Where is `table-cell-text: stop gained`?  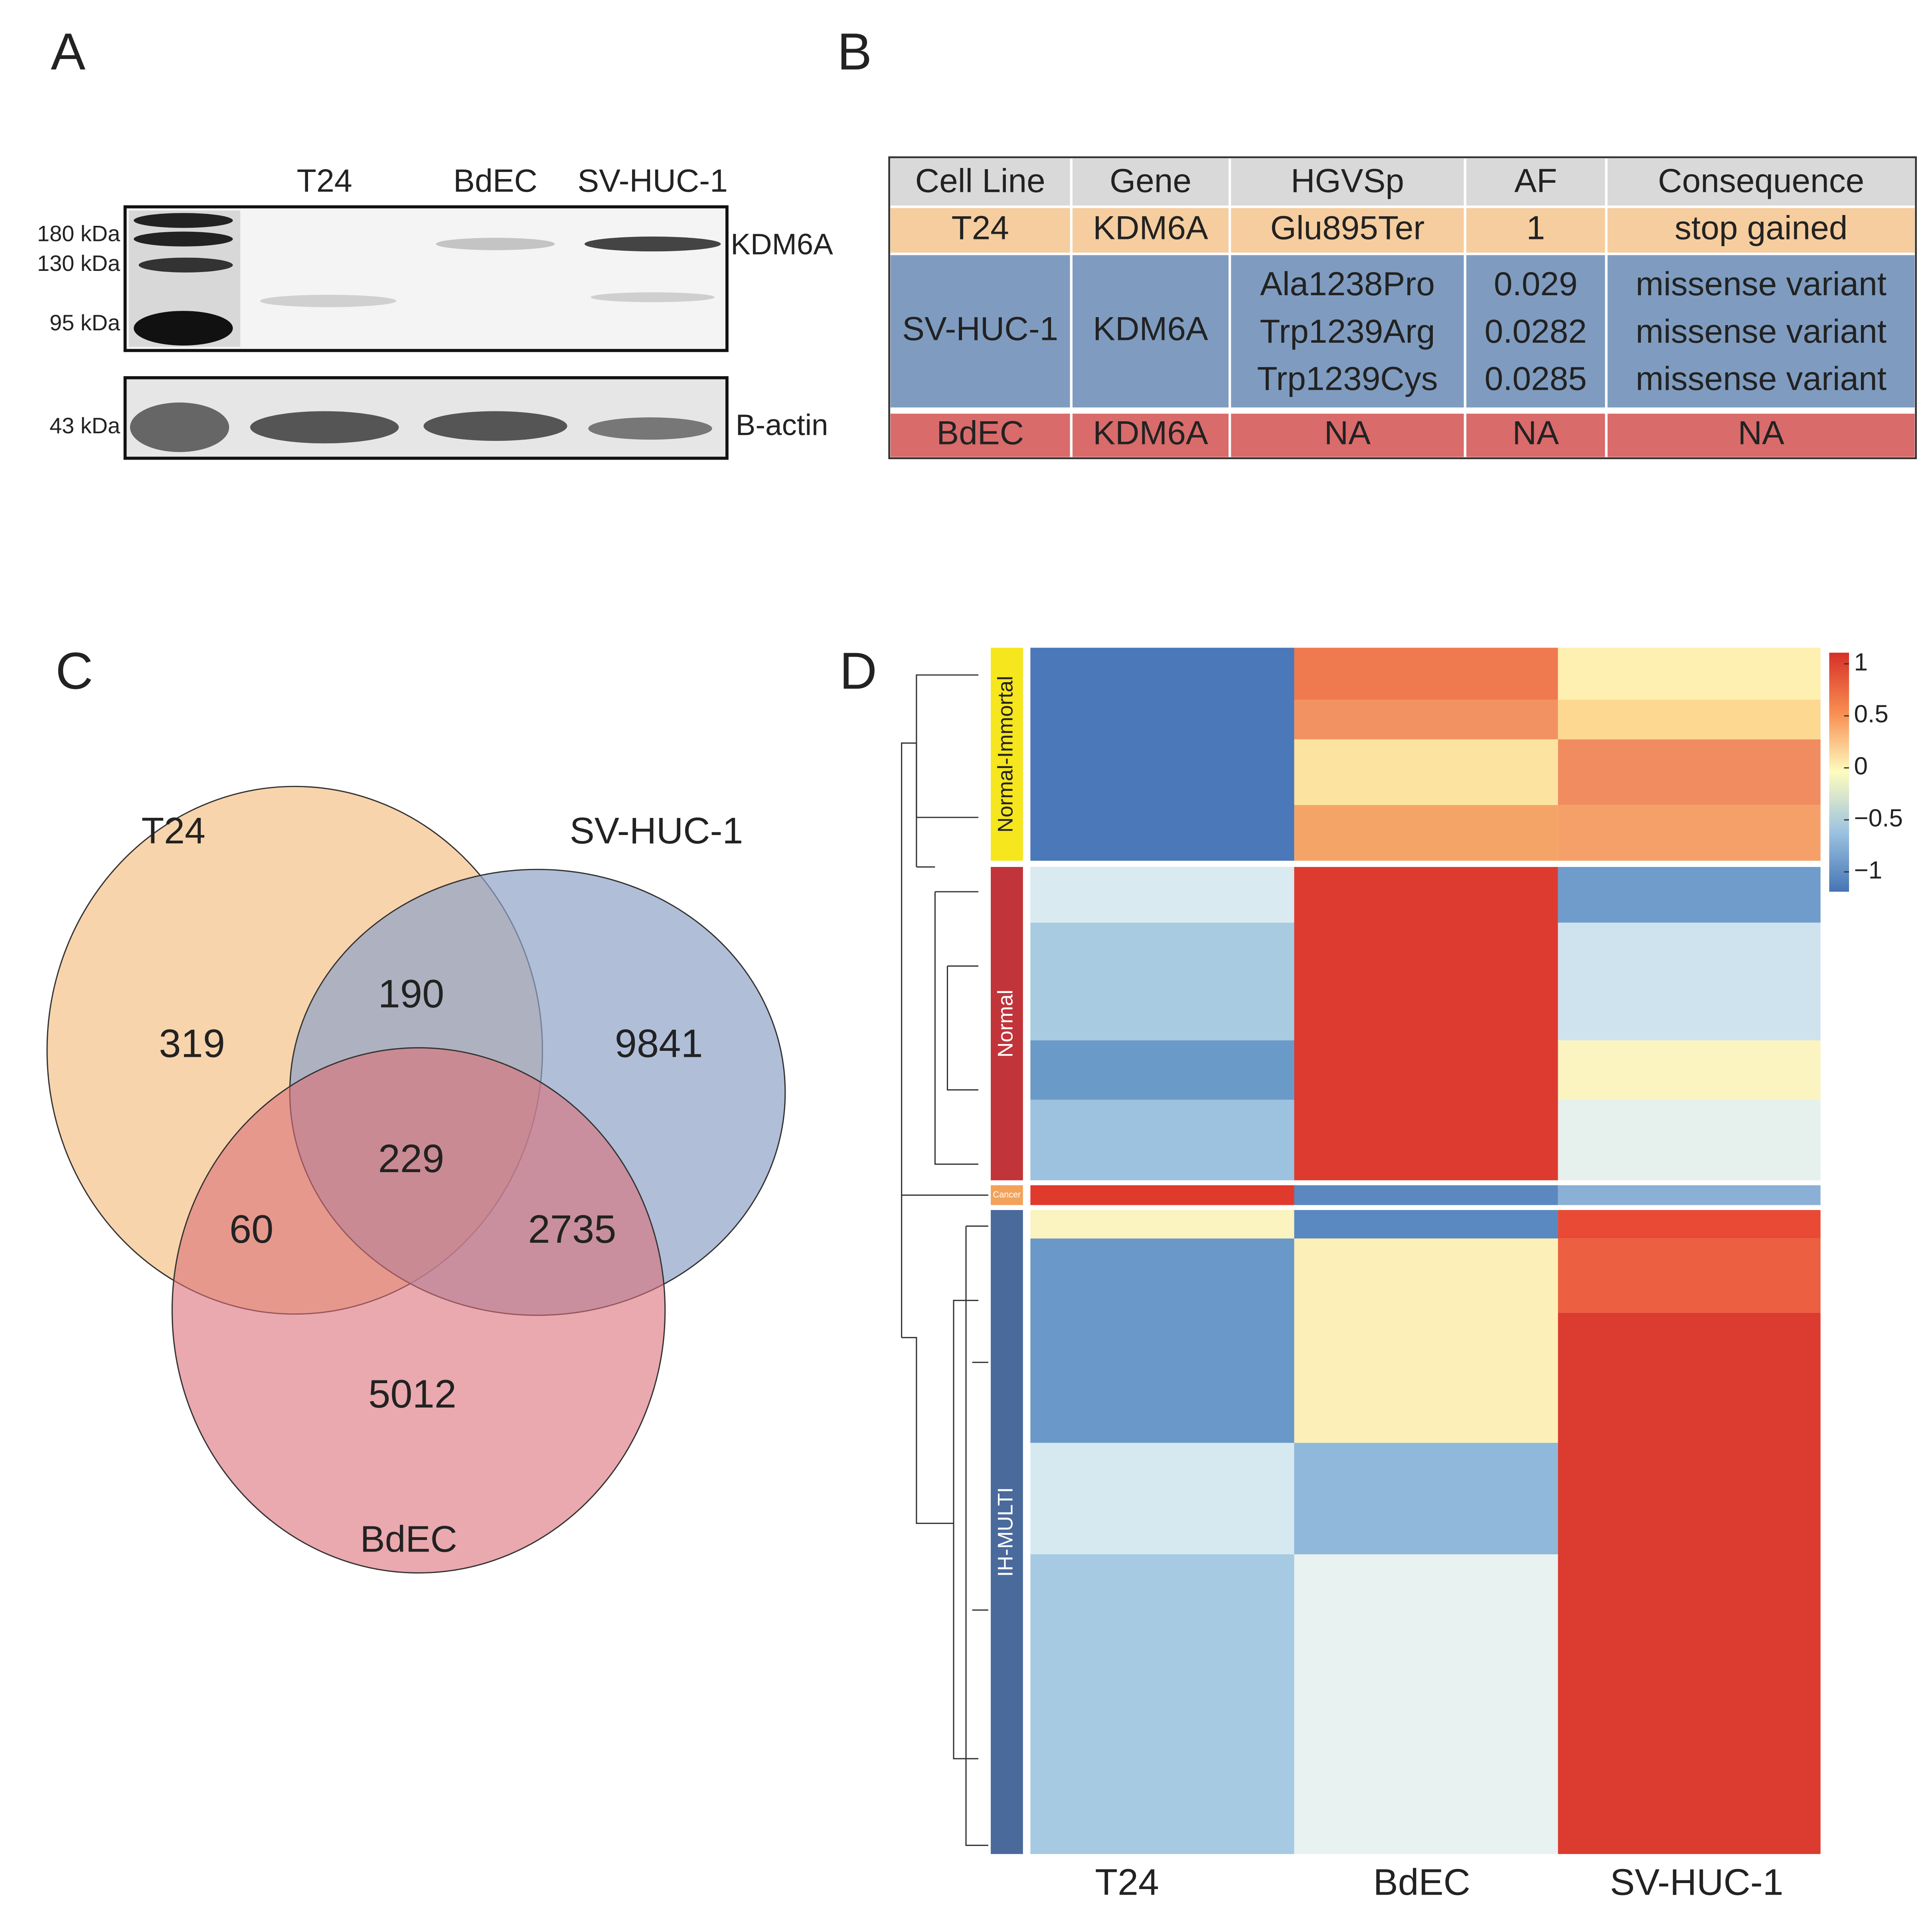
table-cell-text: stop gained is located at coordinates (1761, 228).